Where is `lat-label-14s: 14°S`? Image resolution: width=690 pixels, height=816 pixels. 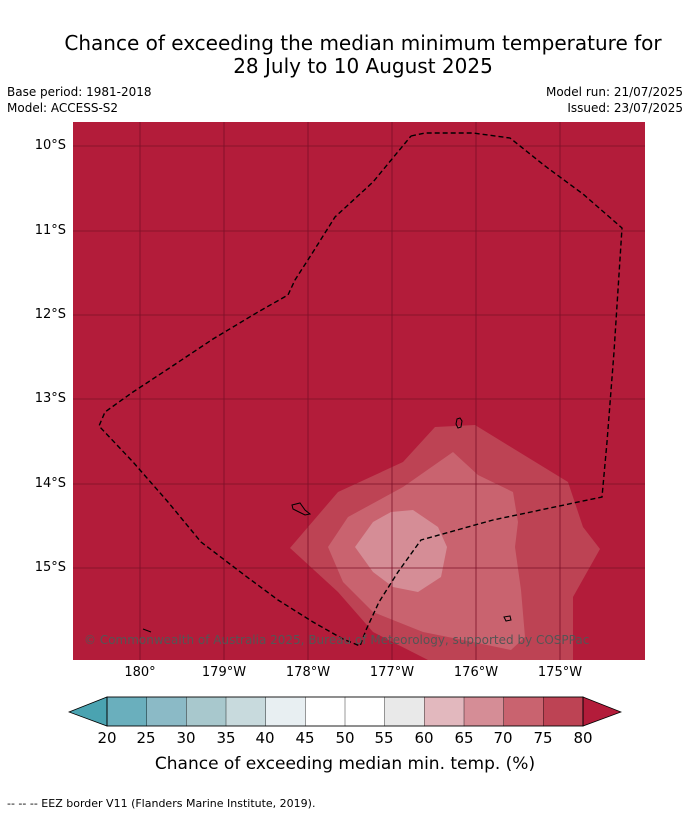 lat-label-14s: 14°S is located at coordinates (50, 483).